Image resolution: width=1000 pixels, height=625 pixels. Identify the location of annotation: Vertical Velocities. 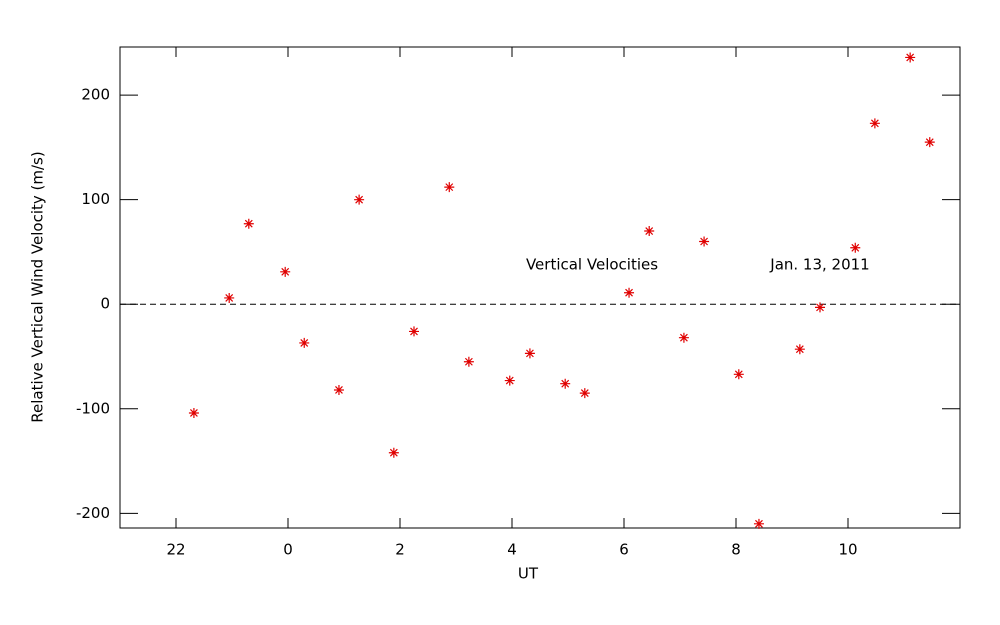
(592, 265).